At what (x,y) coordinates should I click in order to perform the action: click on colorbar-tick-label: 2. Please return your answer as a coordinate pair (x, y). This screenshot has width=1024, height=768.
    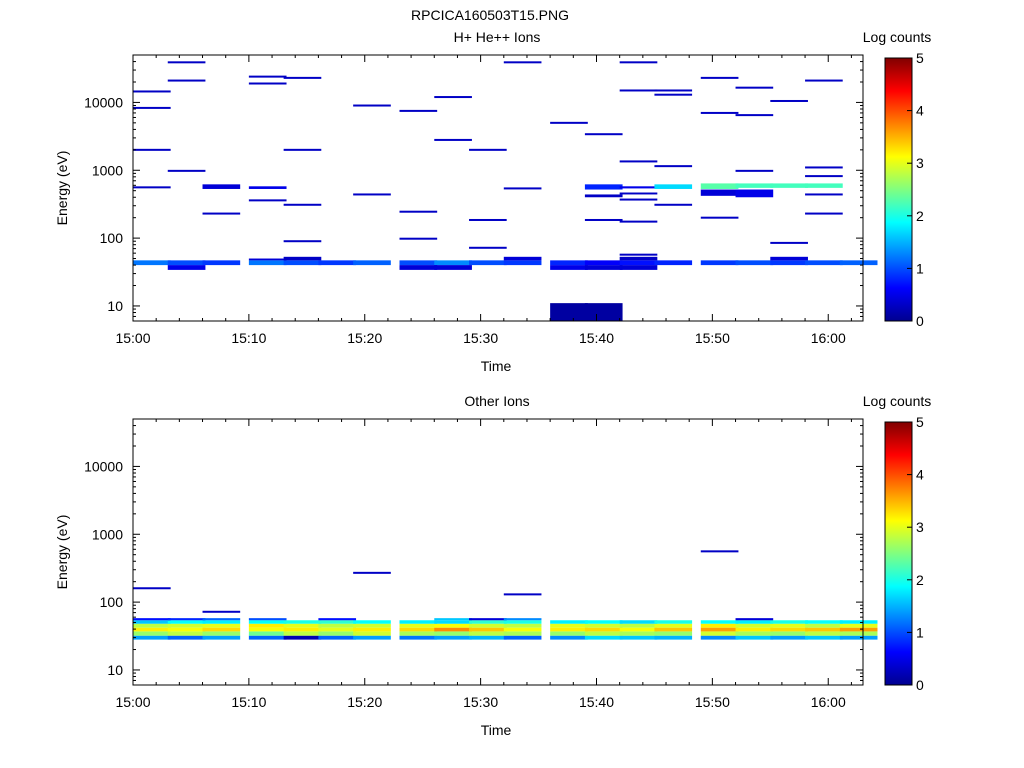
    Looking at the image, I should click on (920, 216).